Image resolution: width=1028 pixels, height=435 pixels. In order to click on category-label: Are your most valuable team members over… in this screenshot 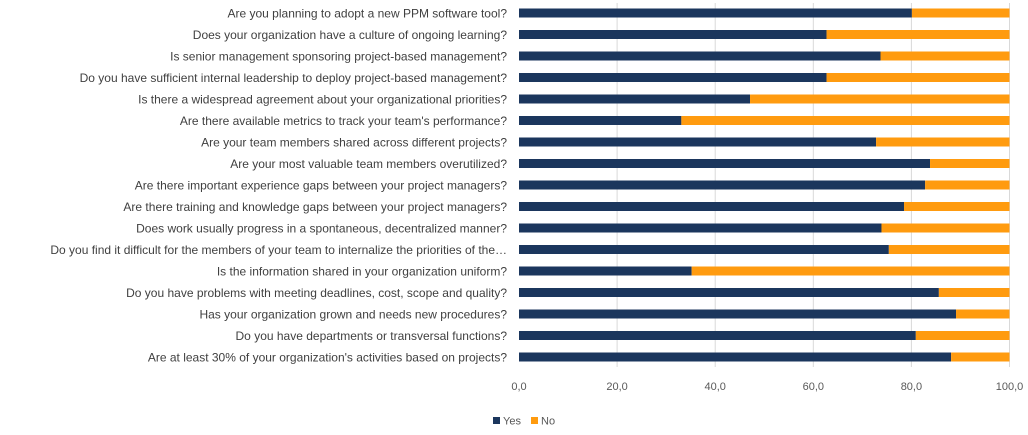, I will do `click(368, 164)`.